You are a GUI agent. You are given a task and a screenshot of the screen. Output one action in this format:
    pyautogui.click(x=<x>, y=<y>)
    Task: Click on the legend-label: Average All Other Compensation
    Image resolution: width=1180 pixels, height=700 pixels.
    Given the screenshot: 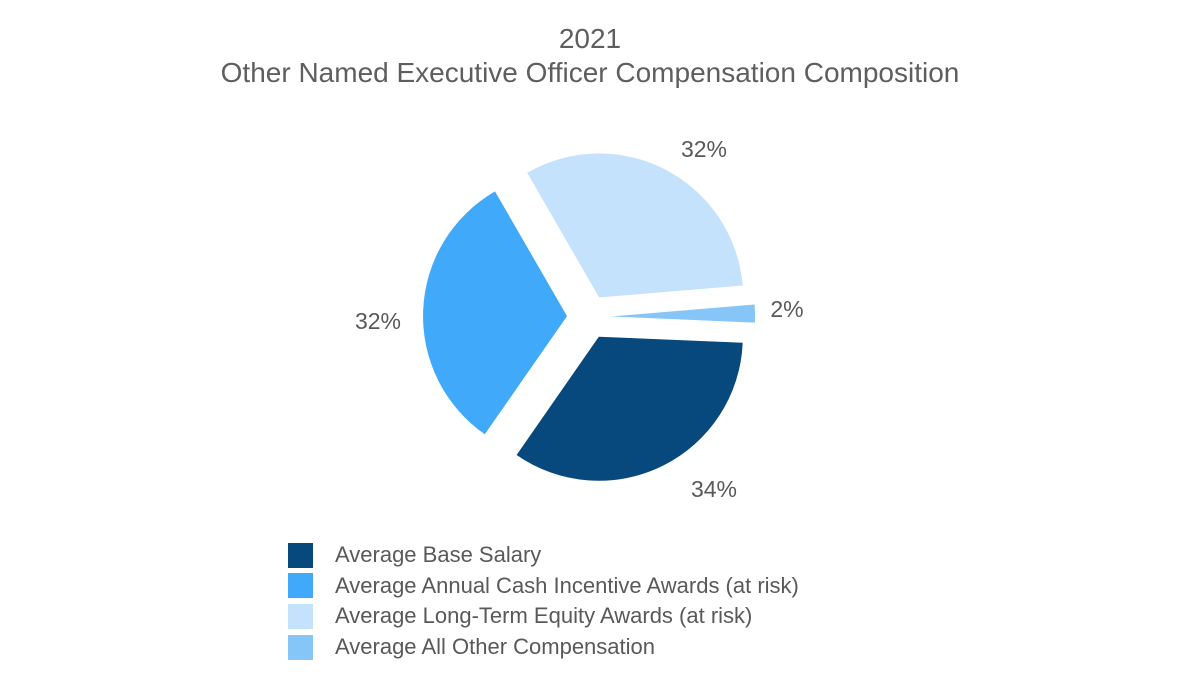 What is the action you would take?
    pyautogui.click(x=495, y=647)
    